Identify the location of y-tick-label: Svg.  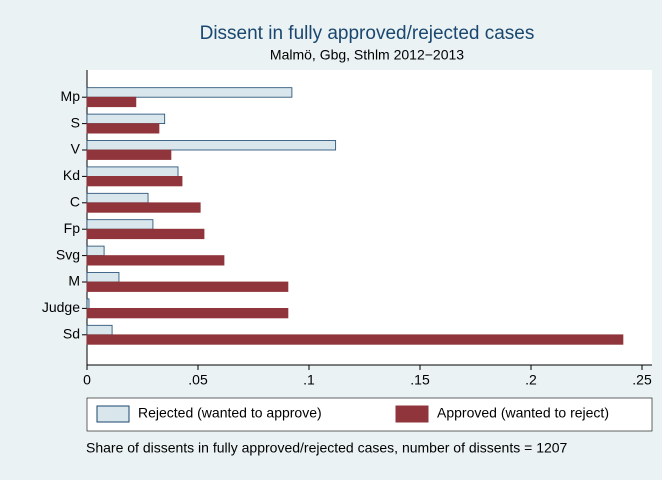
(68, 254).